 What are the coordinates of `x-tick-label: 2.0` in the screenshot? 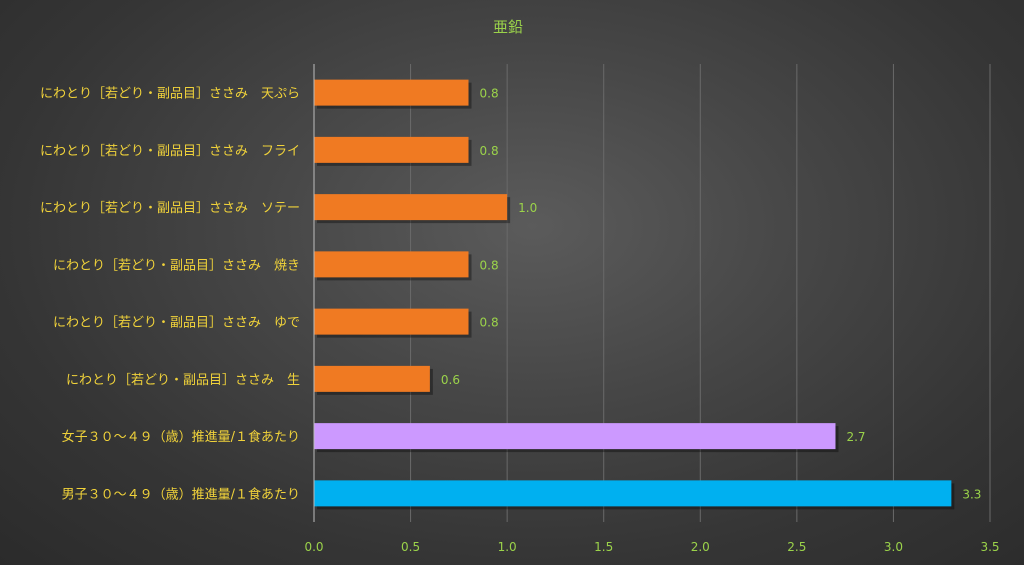 It's located at (700, 547).